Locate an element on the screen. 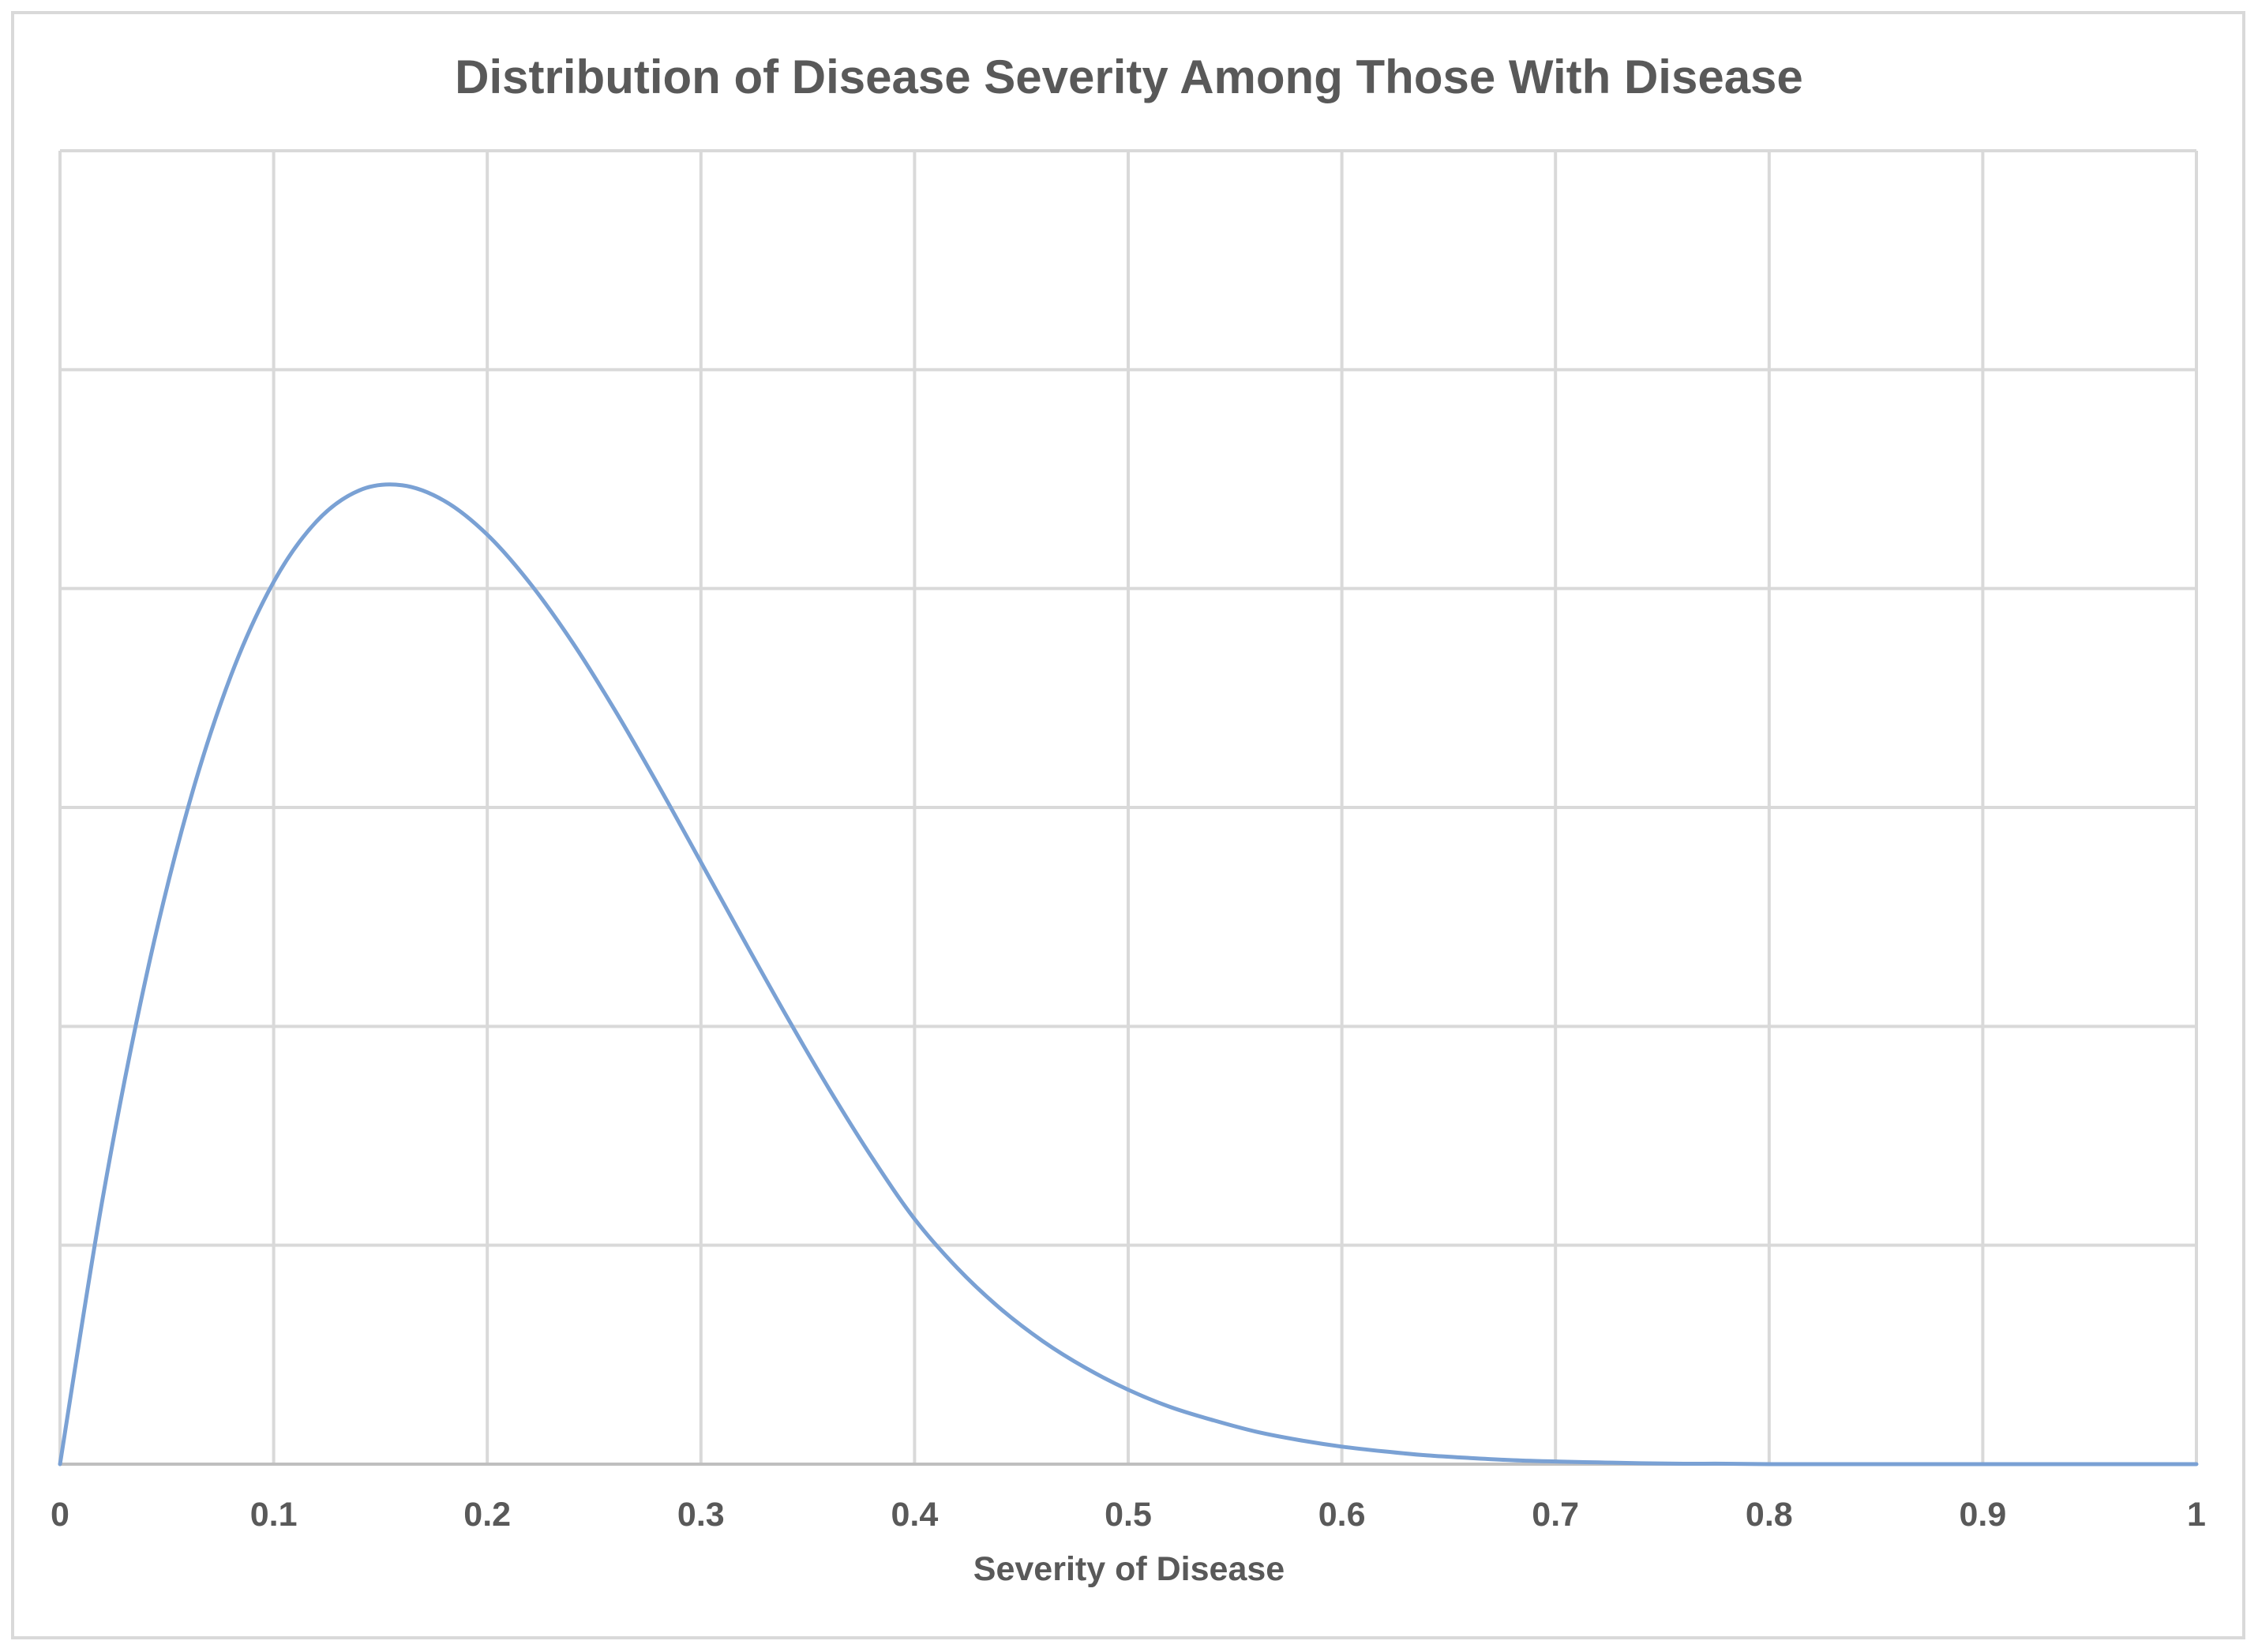 This screenshot has height=1652, width=2258. x-tick-label: 0.6 is located at coordinates (1342, 1515).